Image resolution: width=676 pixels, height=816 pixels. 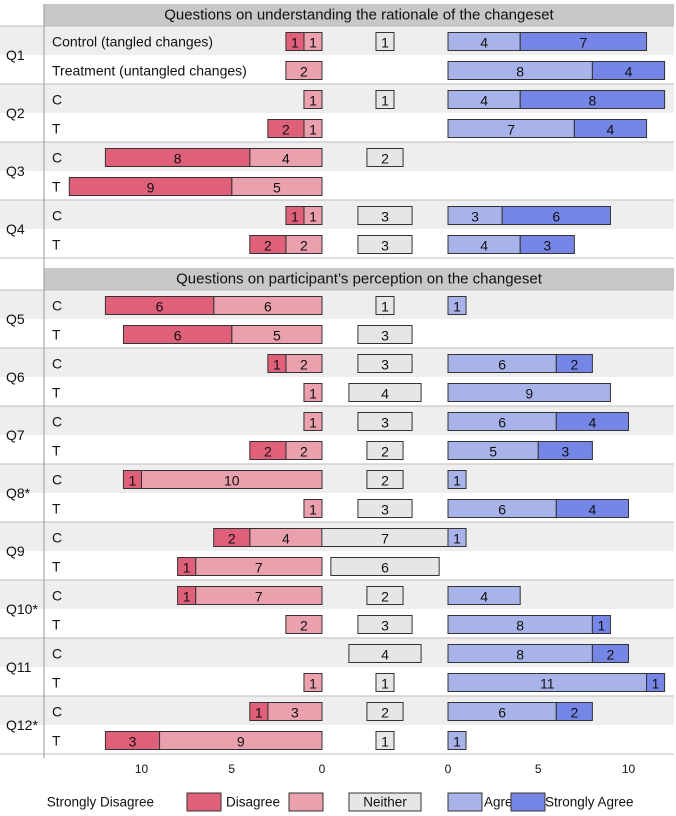 I want to click on q5-t-strongly-disagree-bar-label: 6, so click(x=178, y=336).